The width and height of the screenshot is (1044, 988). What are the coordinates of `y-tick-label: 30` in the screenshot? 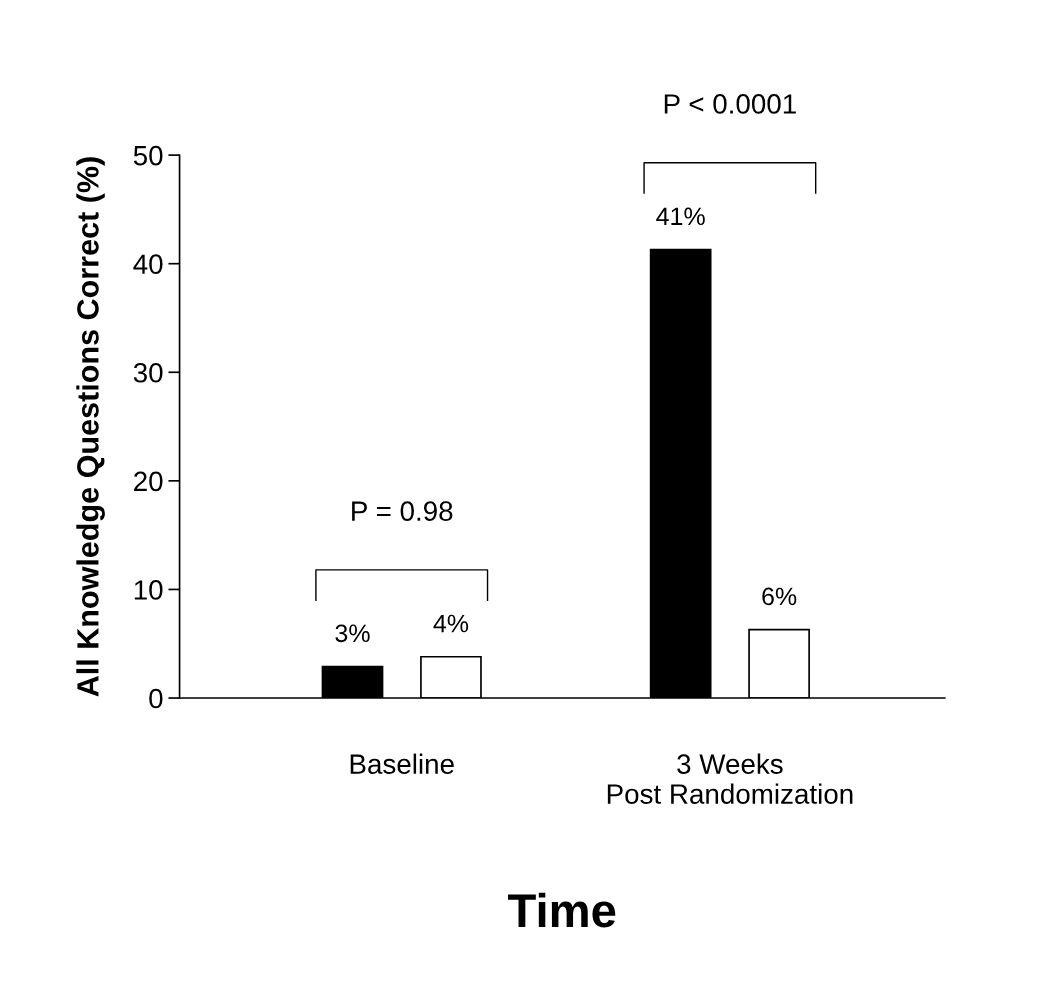 It's located at (148, 372).